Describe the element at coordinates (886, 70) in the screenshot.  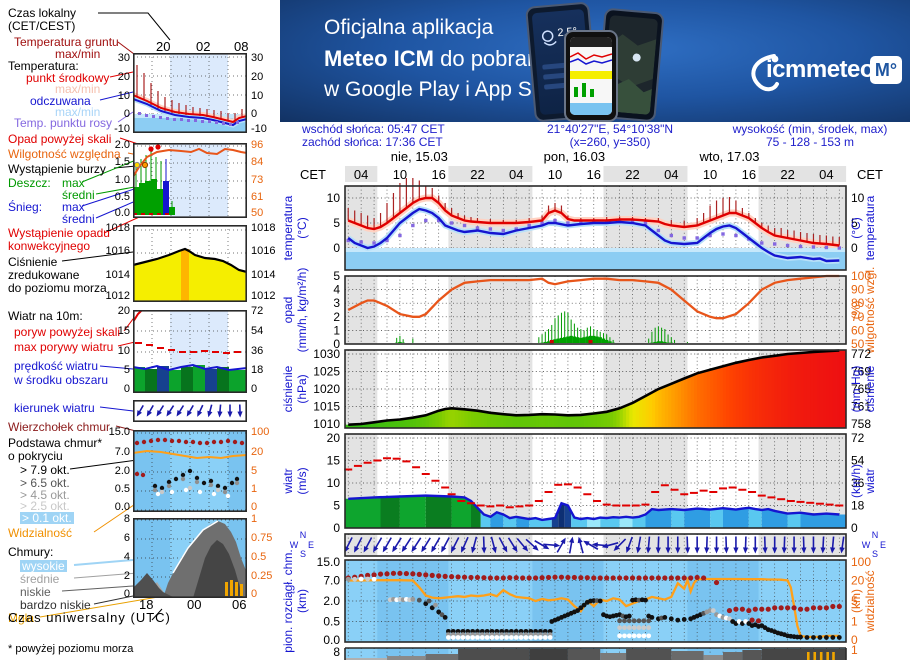
I see `logo-badge: M°` at that location.